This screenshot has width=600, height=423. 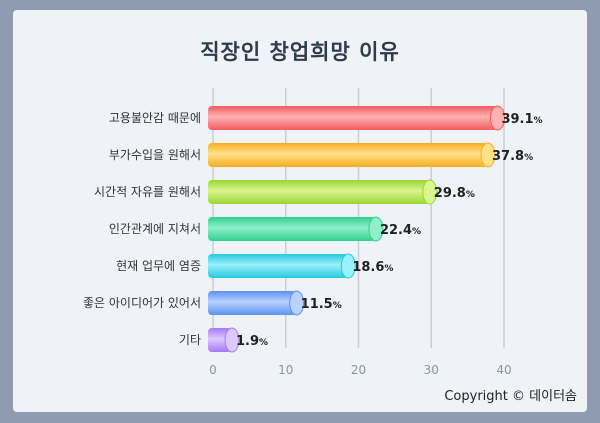 I want to click on category-label: 현재 업무에 염증, so click(x=158, y=266).